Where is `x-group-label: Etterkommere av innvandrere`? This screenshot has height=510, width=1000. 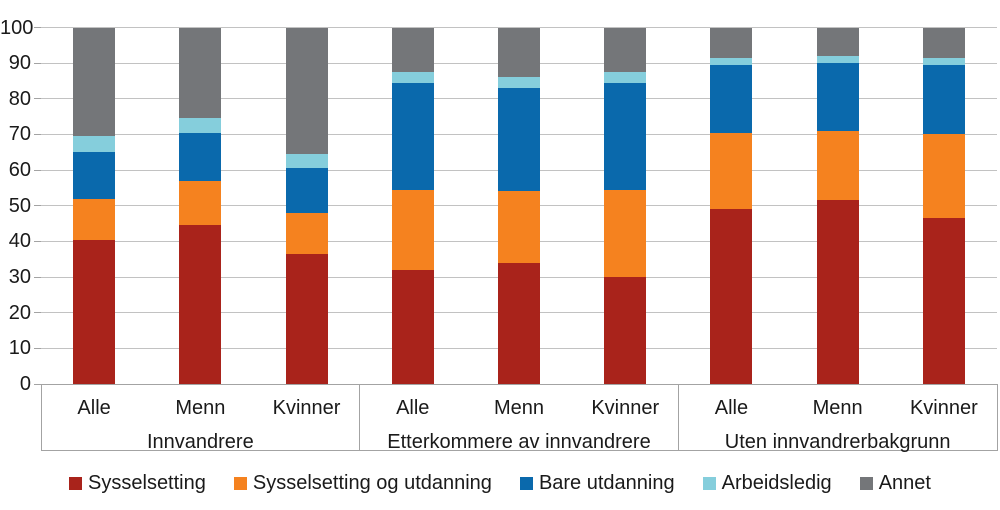 x-group-label: Etterkommere av innvandrere is located at coordinates (519, 442).